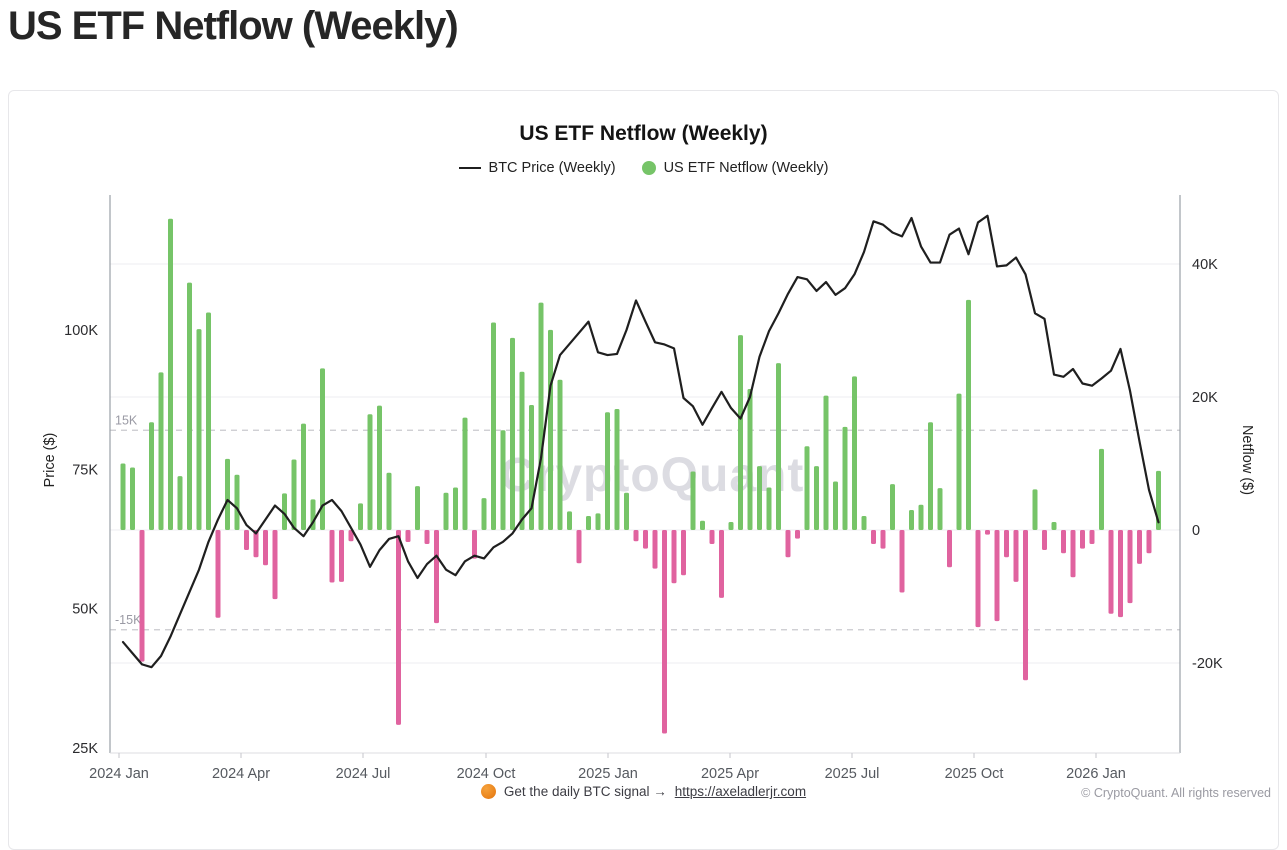 This screenshot has width=1287, height=850. I want to click on cta-link: https://axeladlerjr.com, so click(740, 791).